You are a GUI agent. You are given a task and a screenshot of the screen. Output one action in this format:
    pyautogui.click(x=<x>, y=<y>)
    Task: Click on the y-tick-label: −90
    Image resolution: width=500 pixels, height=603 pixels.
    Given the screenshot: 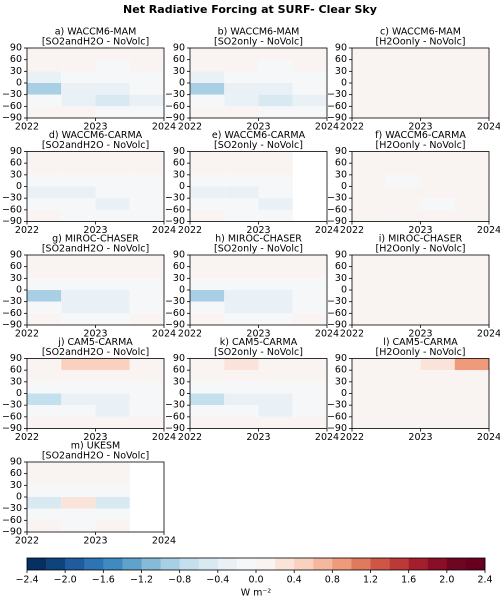 What is the action you would take?
    pyautogui.click(x=12, y=532)
    